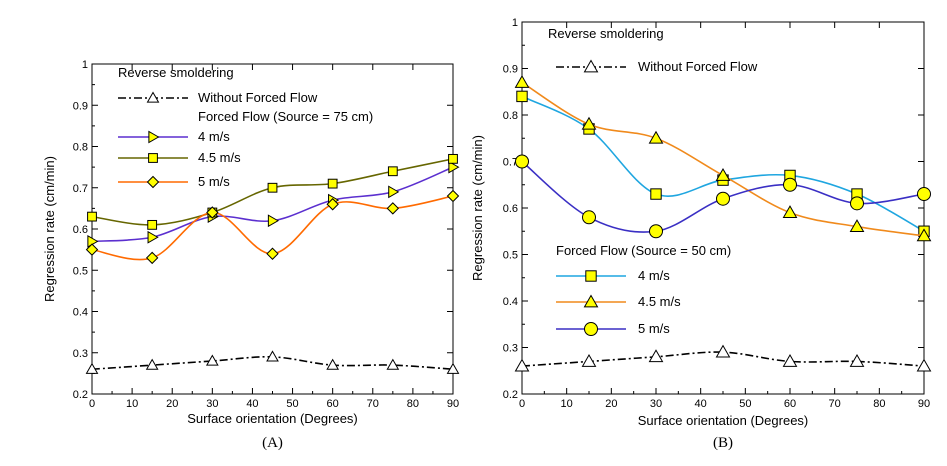 Image resolution: width=947 pixels, height=466 pixels. What do you see at coordinates (643, 250) in the screenshot?
I see `legend-subtitle: Forced Flow (Source = 50 cm)` at bounding box center [643, 250].